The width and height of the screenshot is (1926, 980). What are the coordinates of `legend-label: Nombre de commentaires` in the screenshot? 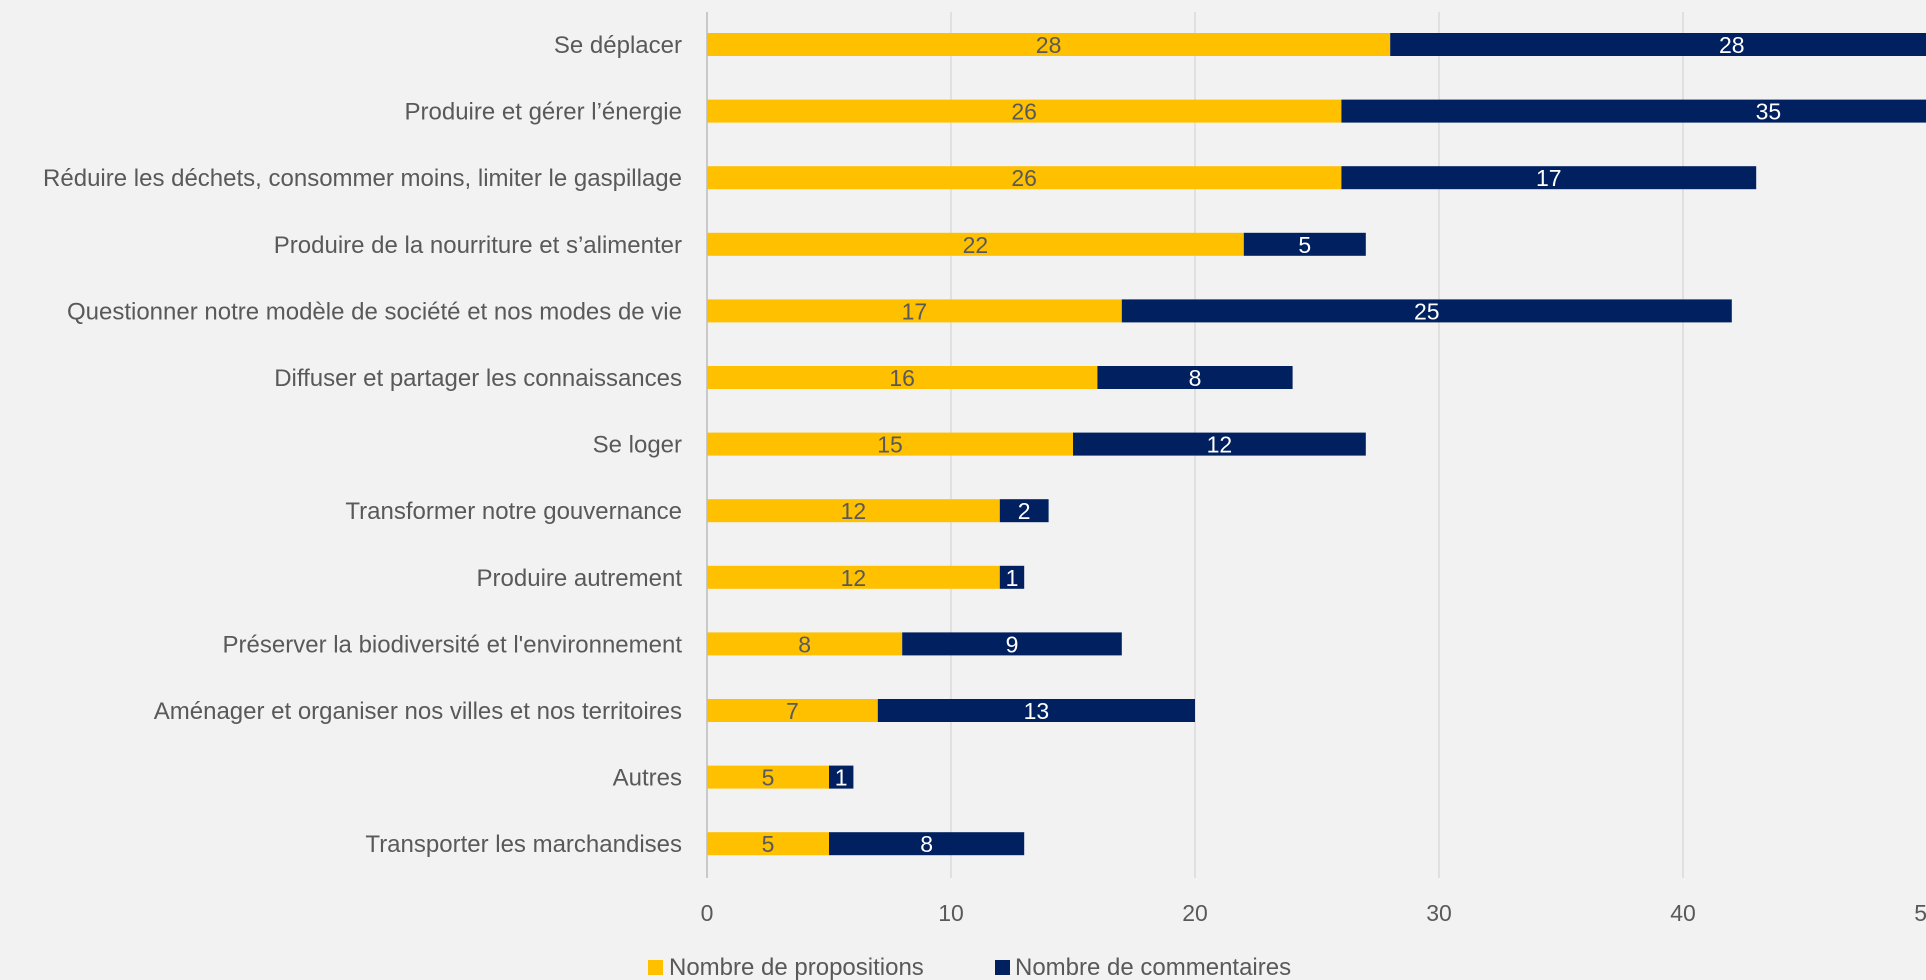 It's located at (1153, 967).